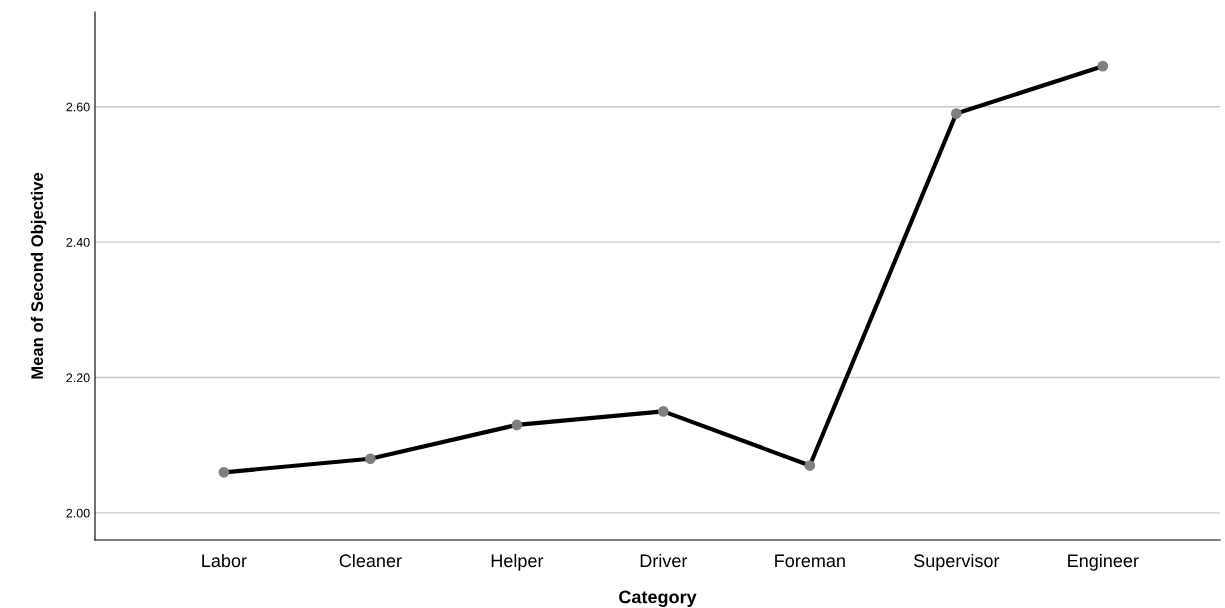 This screenshot has height=608, width=1225. Describe the element at coordinates (38, 275) in the screenshot. I see `y-axis-title: Mean of Second Objective` at that location.